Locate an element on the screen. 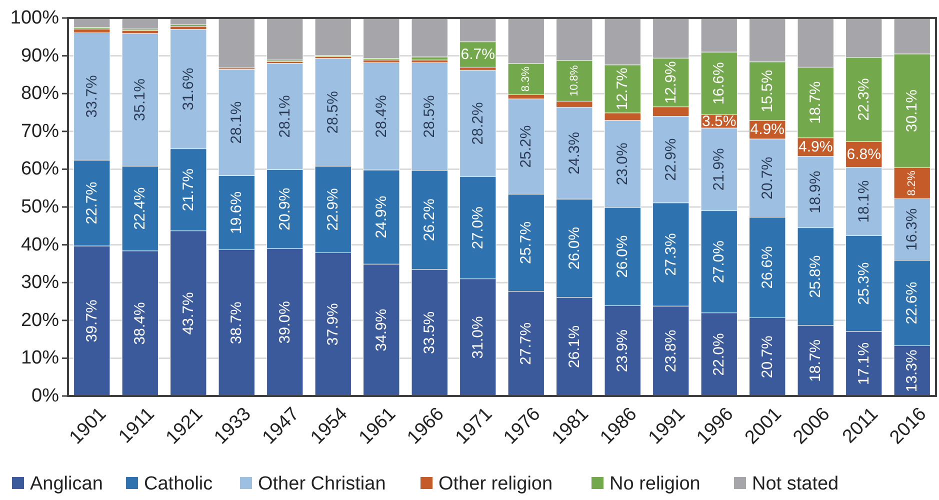 The height and width of the screenshot is (500, 939). y-tick-label: 20% is located at coordinates (40, 320).